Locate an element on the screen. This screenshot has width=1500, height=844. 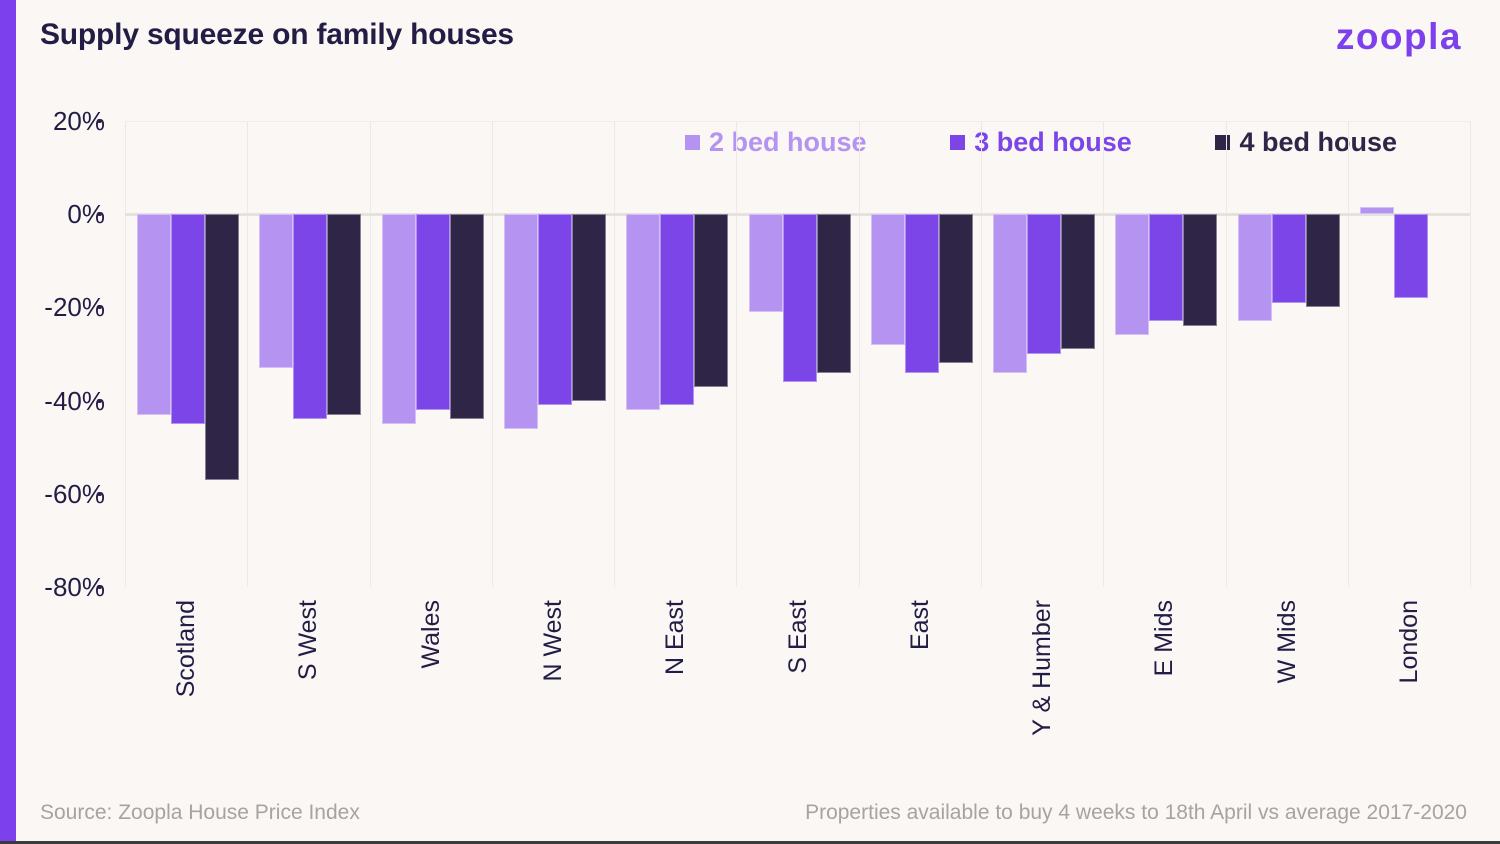
bar-3-bed-house-n-east is located at coordinates (677, 310).